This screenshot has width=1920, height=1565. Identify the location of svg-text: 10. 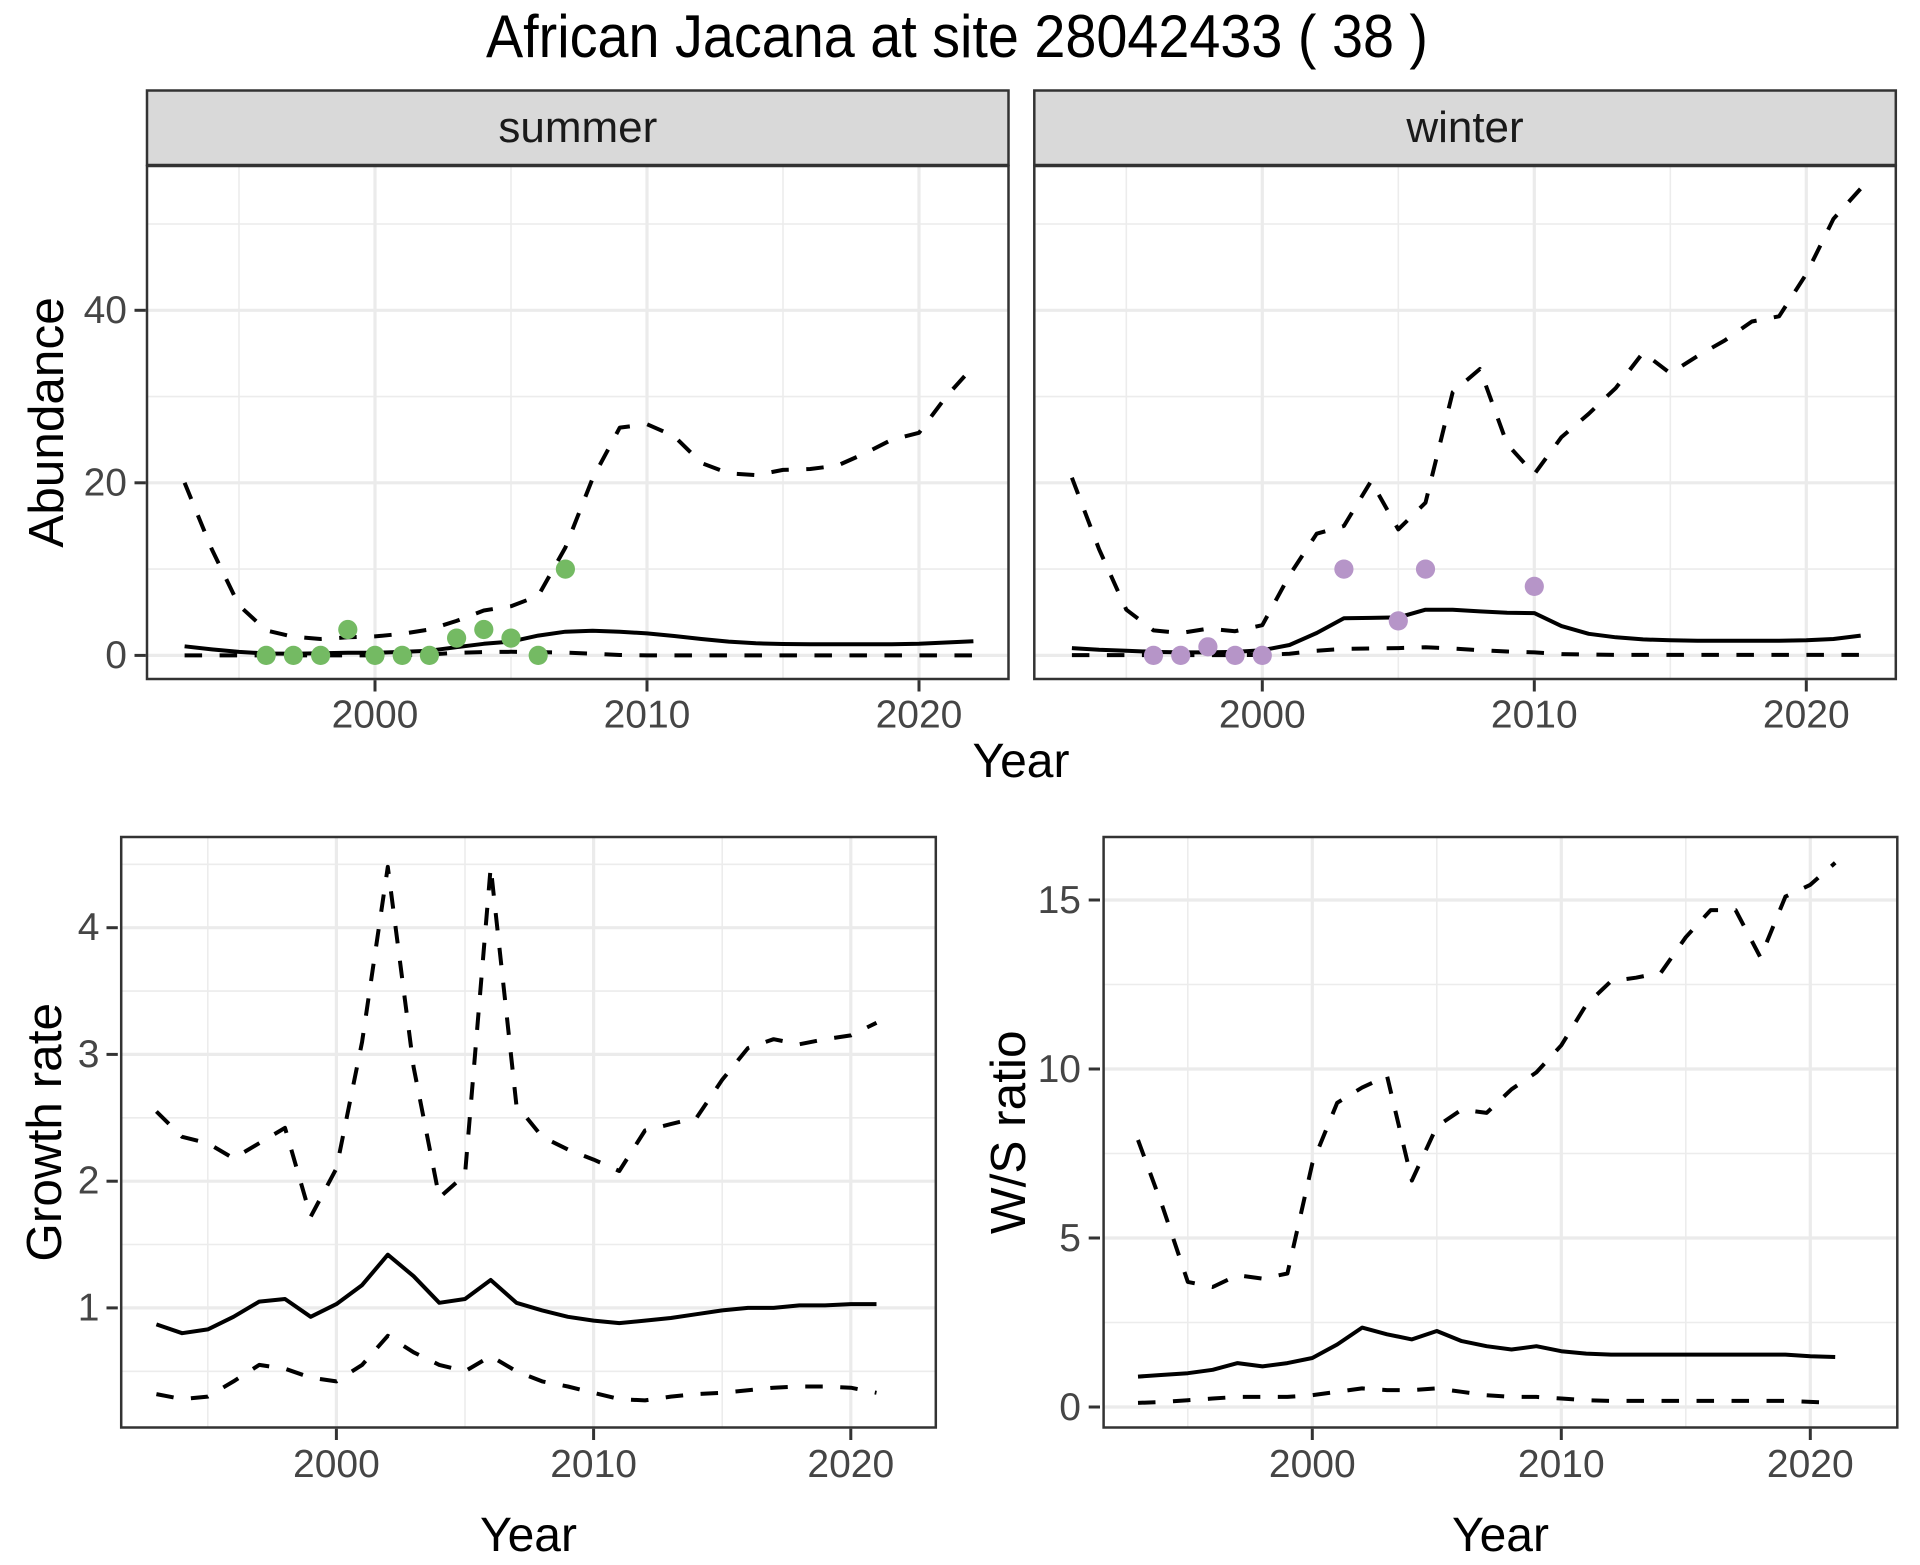
(1059, 1069).